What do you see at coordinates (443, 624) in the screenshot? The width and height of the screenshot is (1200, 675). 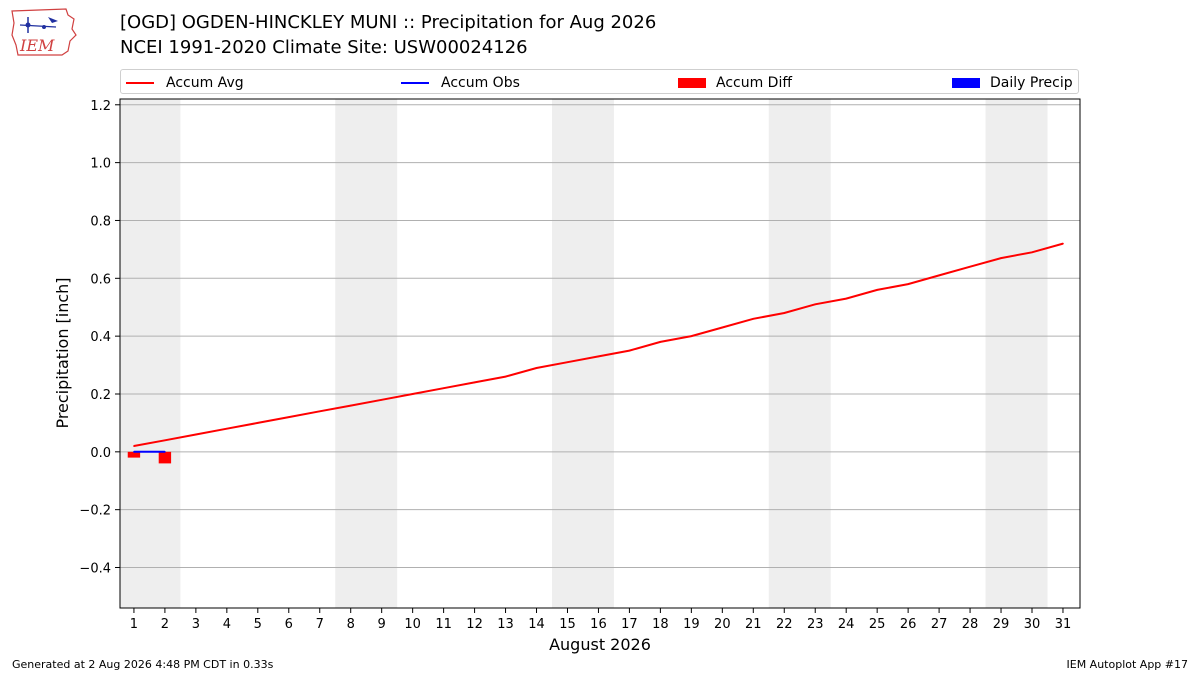 I see `x-tick-label: 11` at bounding box center [443, 624].